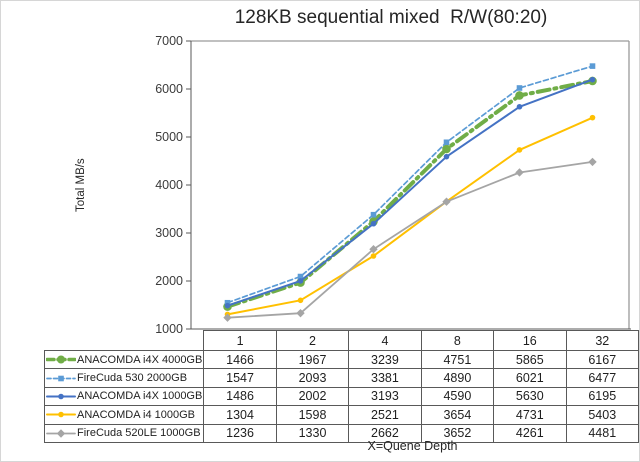  Describe the element at coordinates (530, 340) in the screenshot. I see `queue-depth-label: 16` at that location.